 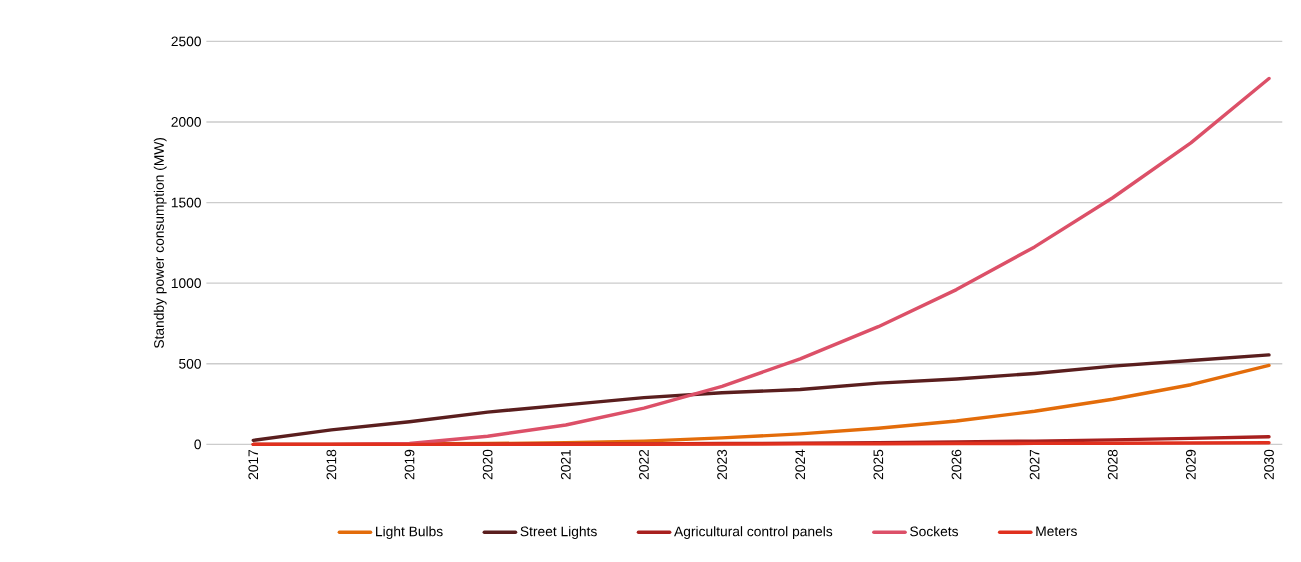 What do you see at coordinates (956, 465) in the screenshot?
I see `x-tick-label: 2026` at bounding box center [956, 465].